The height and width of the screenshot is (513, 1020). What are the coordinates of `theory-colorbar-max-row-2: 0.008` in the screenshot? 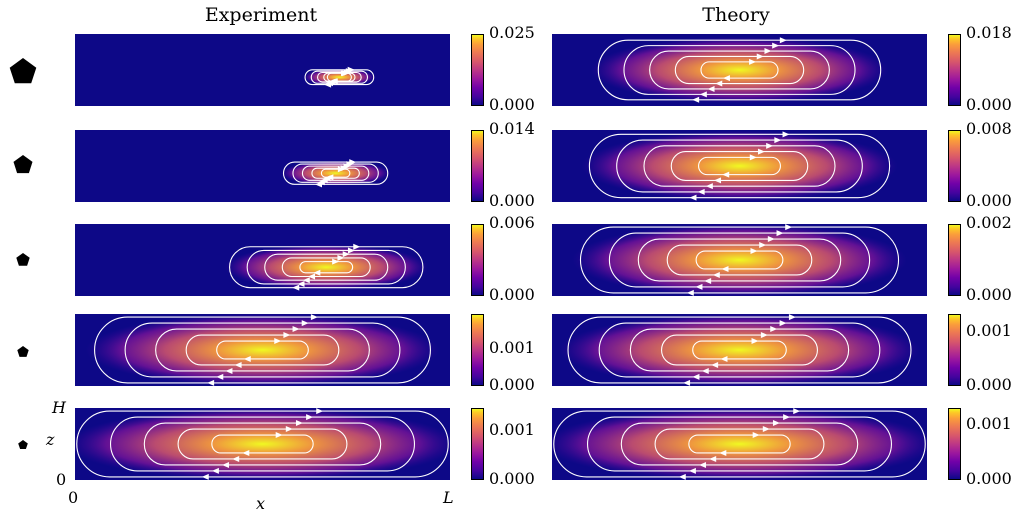 It's located at (989, 128).